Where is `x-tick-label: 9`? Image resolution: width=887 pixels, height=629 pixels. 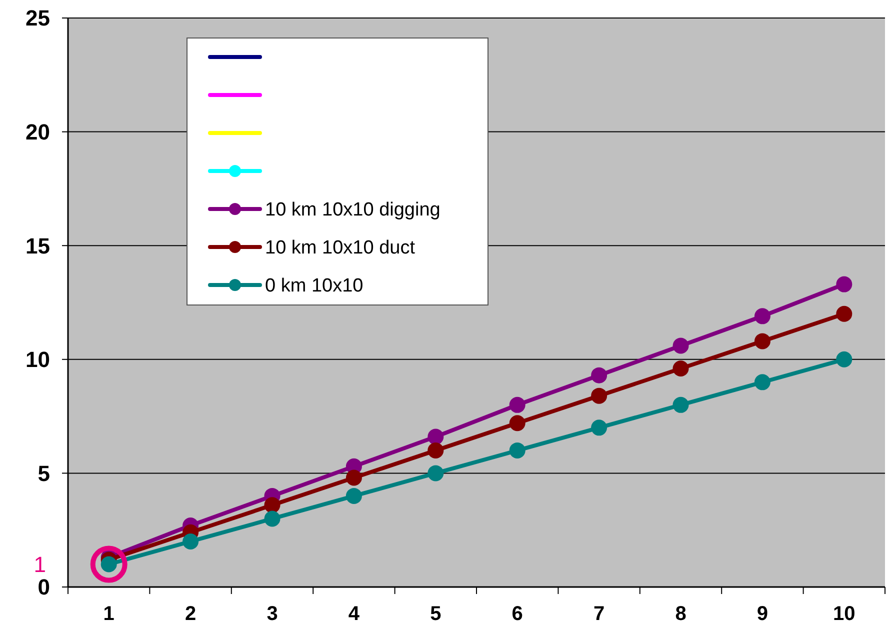
x-tick-label: 9 is located at coordinates (762, 614).